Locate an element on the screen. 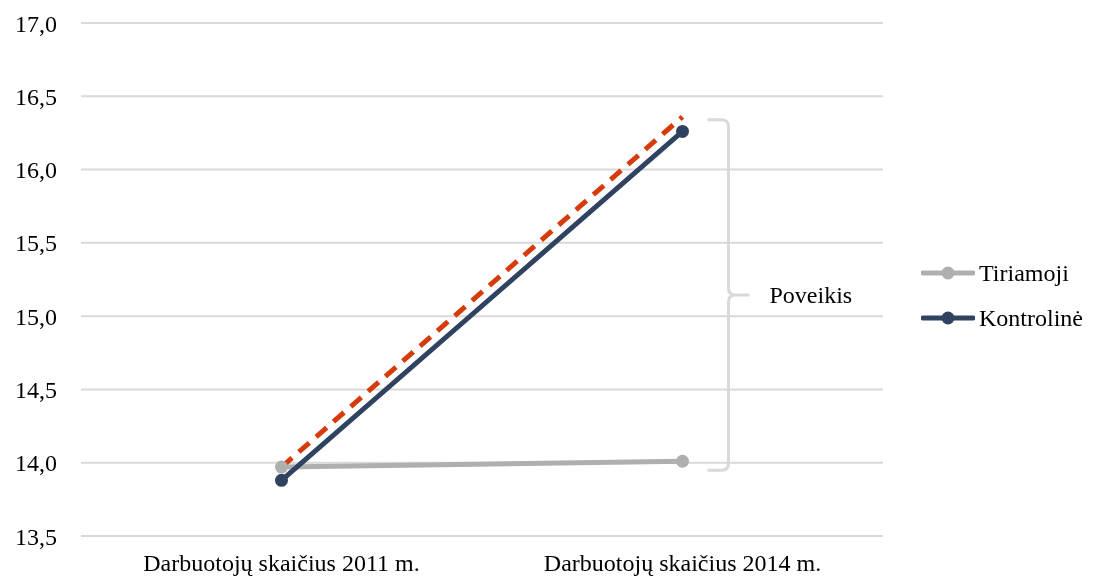 The height and width of the screenshot is (578, 1099). y-tick-label: 14,5 is located at coordinates (36, 389).